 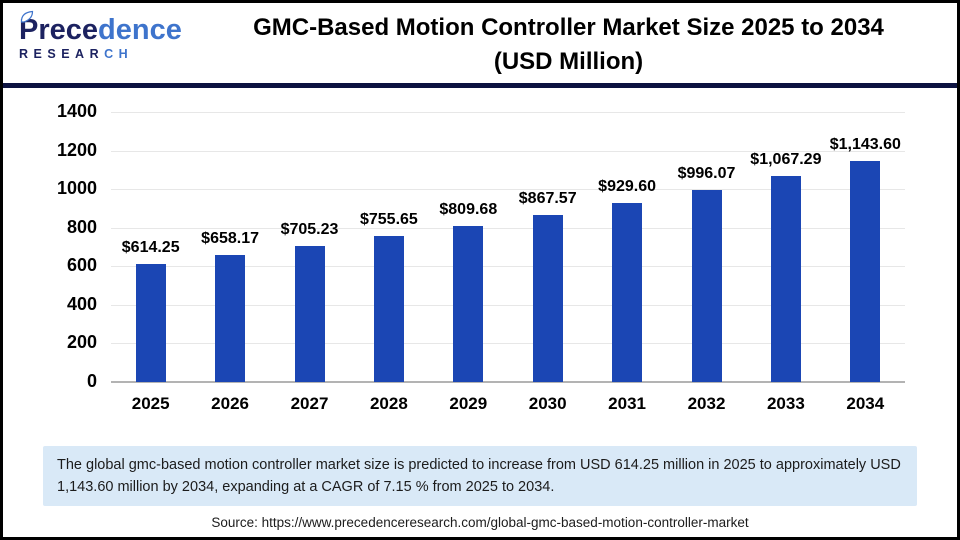 I want to click on bar-value-label: $1,143.60, so click(x=865, y=145).